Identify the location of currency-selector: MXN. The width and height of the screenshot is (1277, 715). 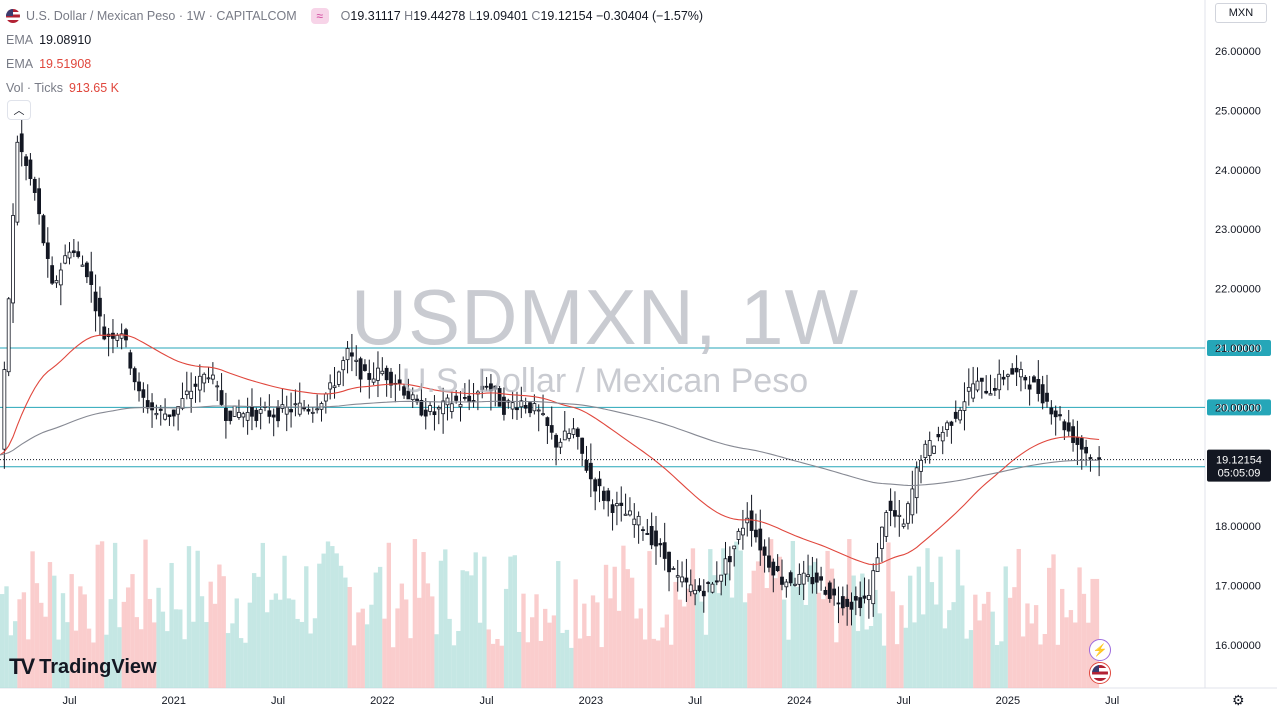
(1241, 13).